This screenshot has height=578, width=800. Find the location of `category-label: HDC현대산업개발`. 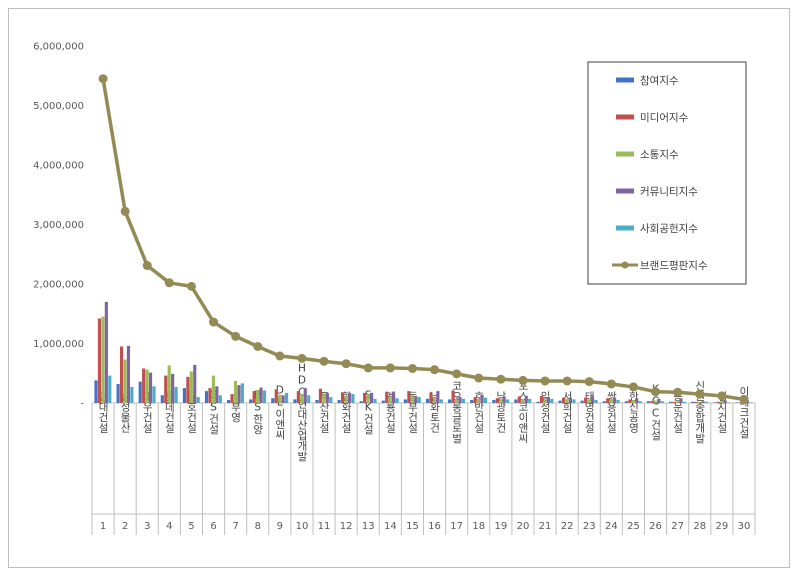

category-label: HDC현대산업개발 is located at coordinates (302, 412).